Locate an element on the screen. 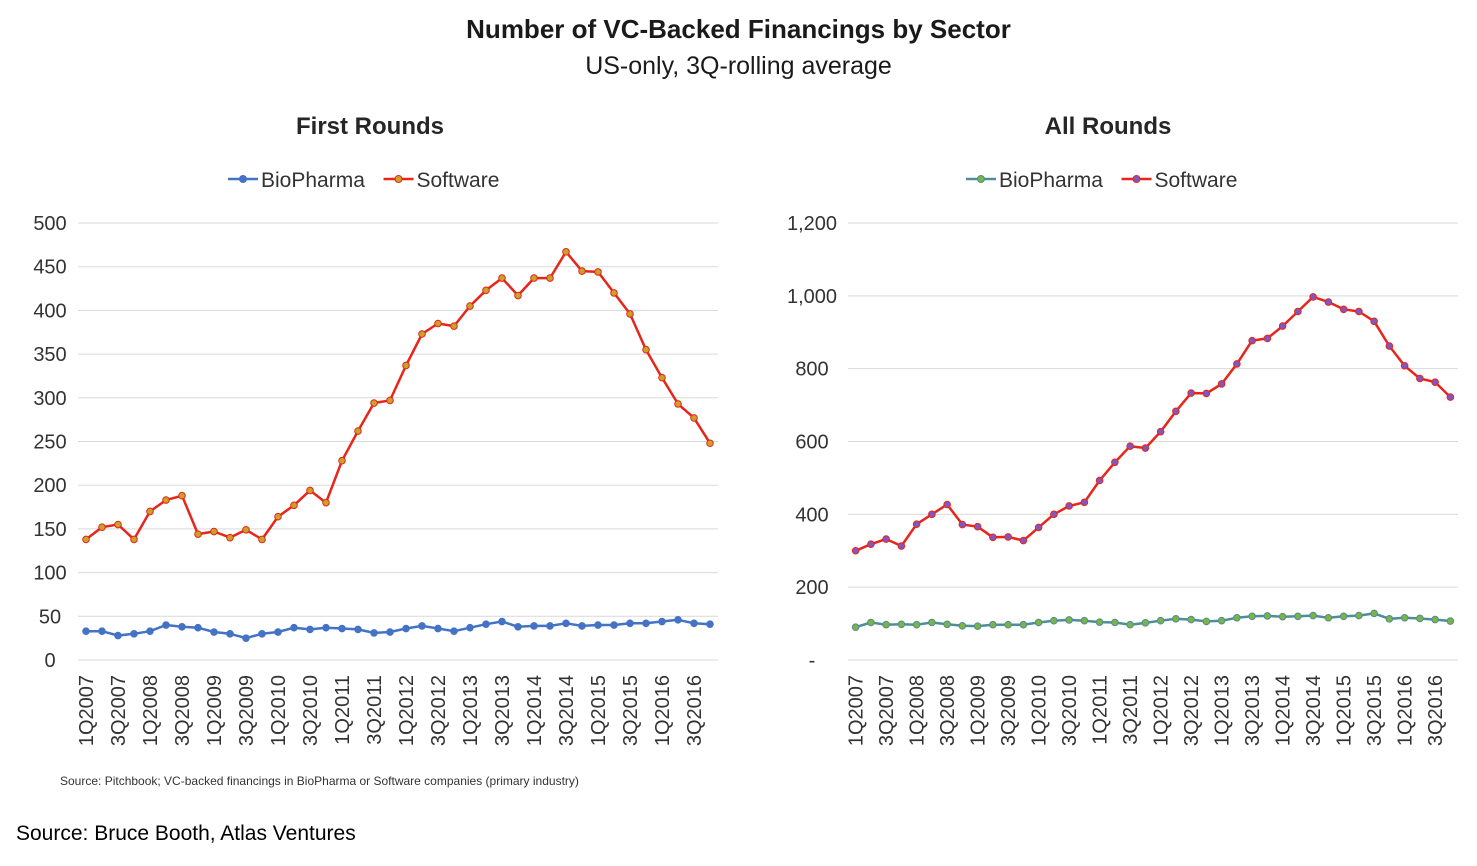  x-tick-label: 3Q2015 is located at coordinates (631, 710).